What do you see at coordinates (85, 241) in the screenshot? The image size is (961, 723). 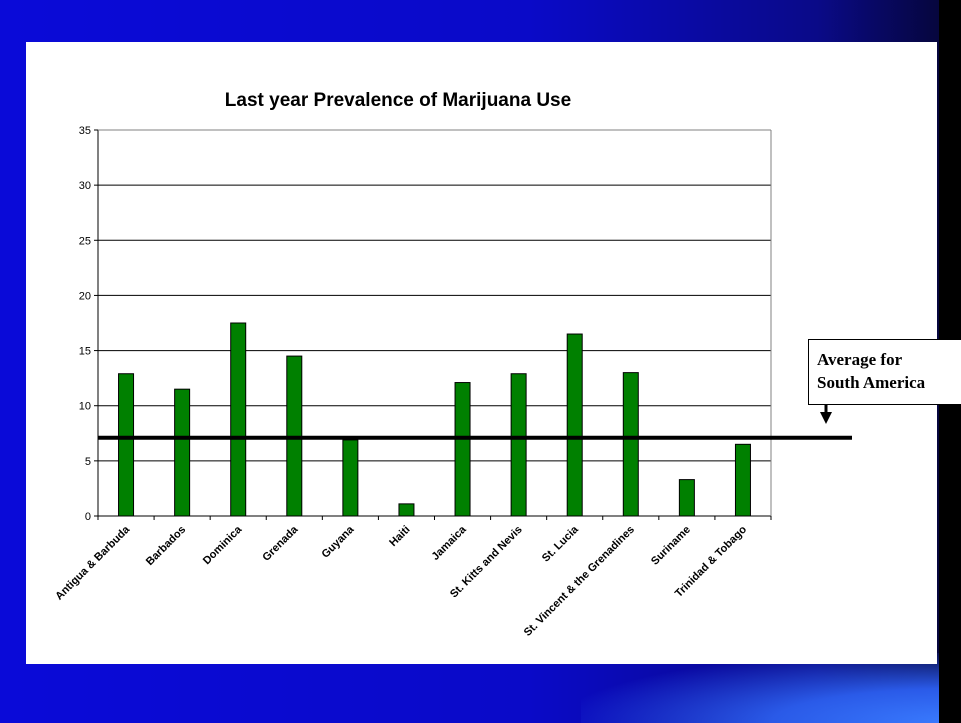 I see `y-tick-label: 25` at bounding box center [85, 241].